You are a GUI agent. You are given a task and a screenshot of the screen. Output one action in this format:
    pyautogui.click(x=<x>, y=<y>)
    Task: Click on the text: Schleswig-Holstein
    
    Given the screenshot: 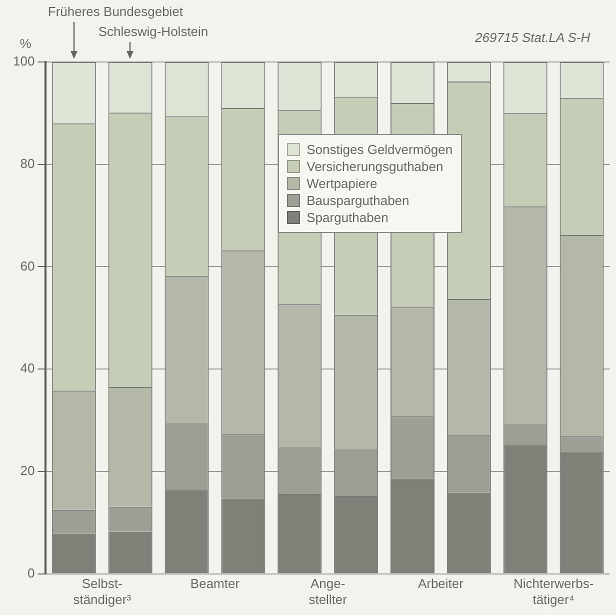 What is the action you would take?
    pyautogui.click(x=153, y=31)
    